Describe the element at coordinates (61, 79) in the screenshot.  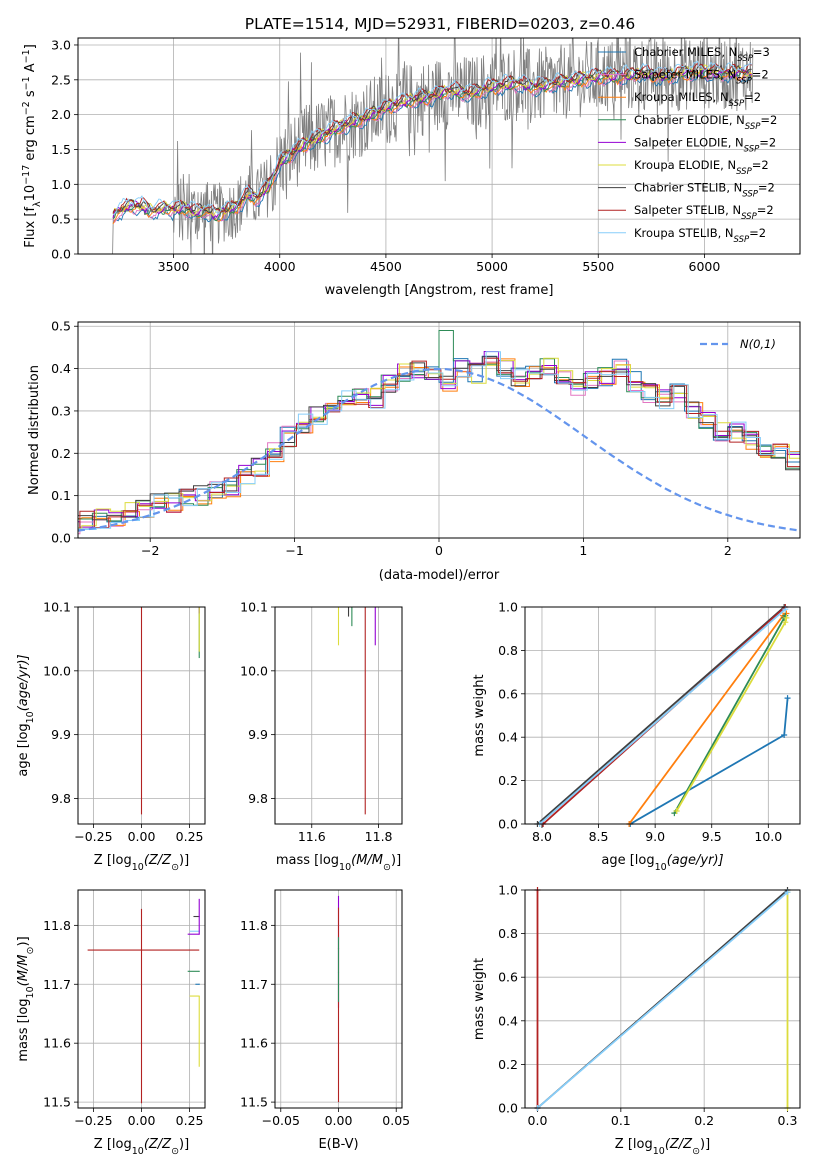
I see `y-tick-label: 2.5` at that location.